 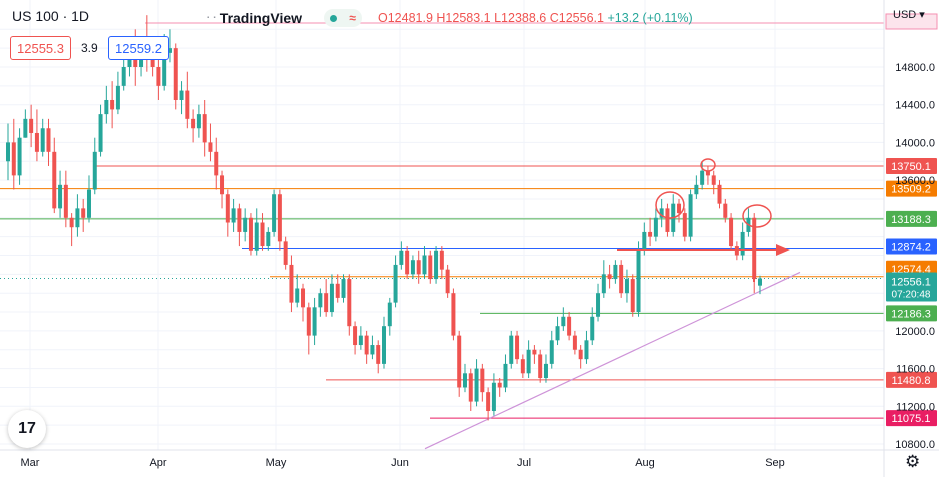 What do you see at coordinates (50, 16) in the screenshot?
I see `symbol-title: US 100 · 1D` at bounding box center [50, 16].